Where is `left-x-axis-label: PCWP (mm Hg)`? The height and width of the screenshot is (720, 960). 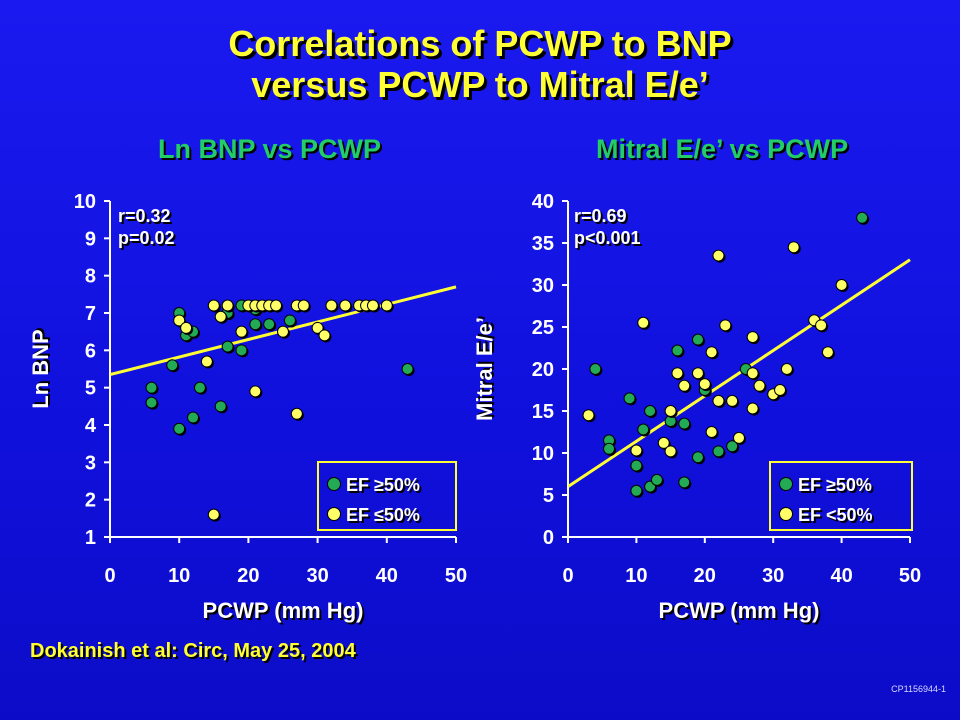 left-x-axis-label: PCWP (mm Hg) is located at coordinates (283, 610).